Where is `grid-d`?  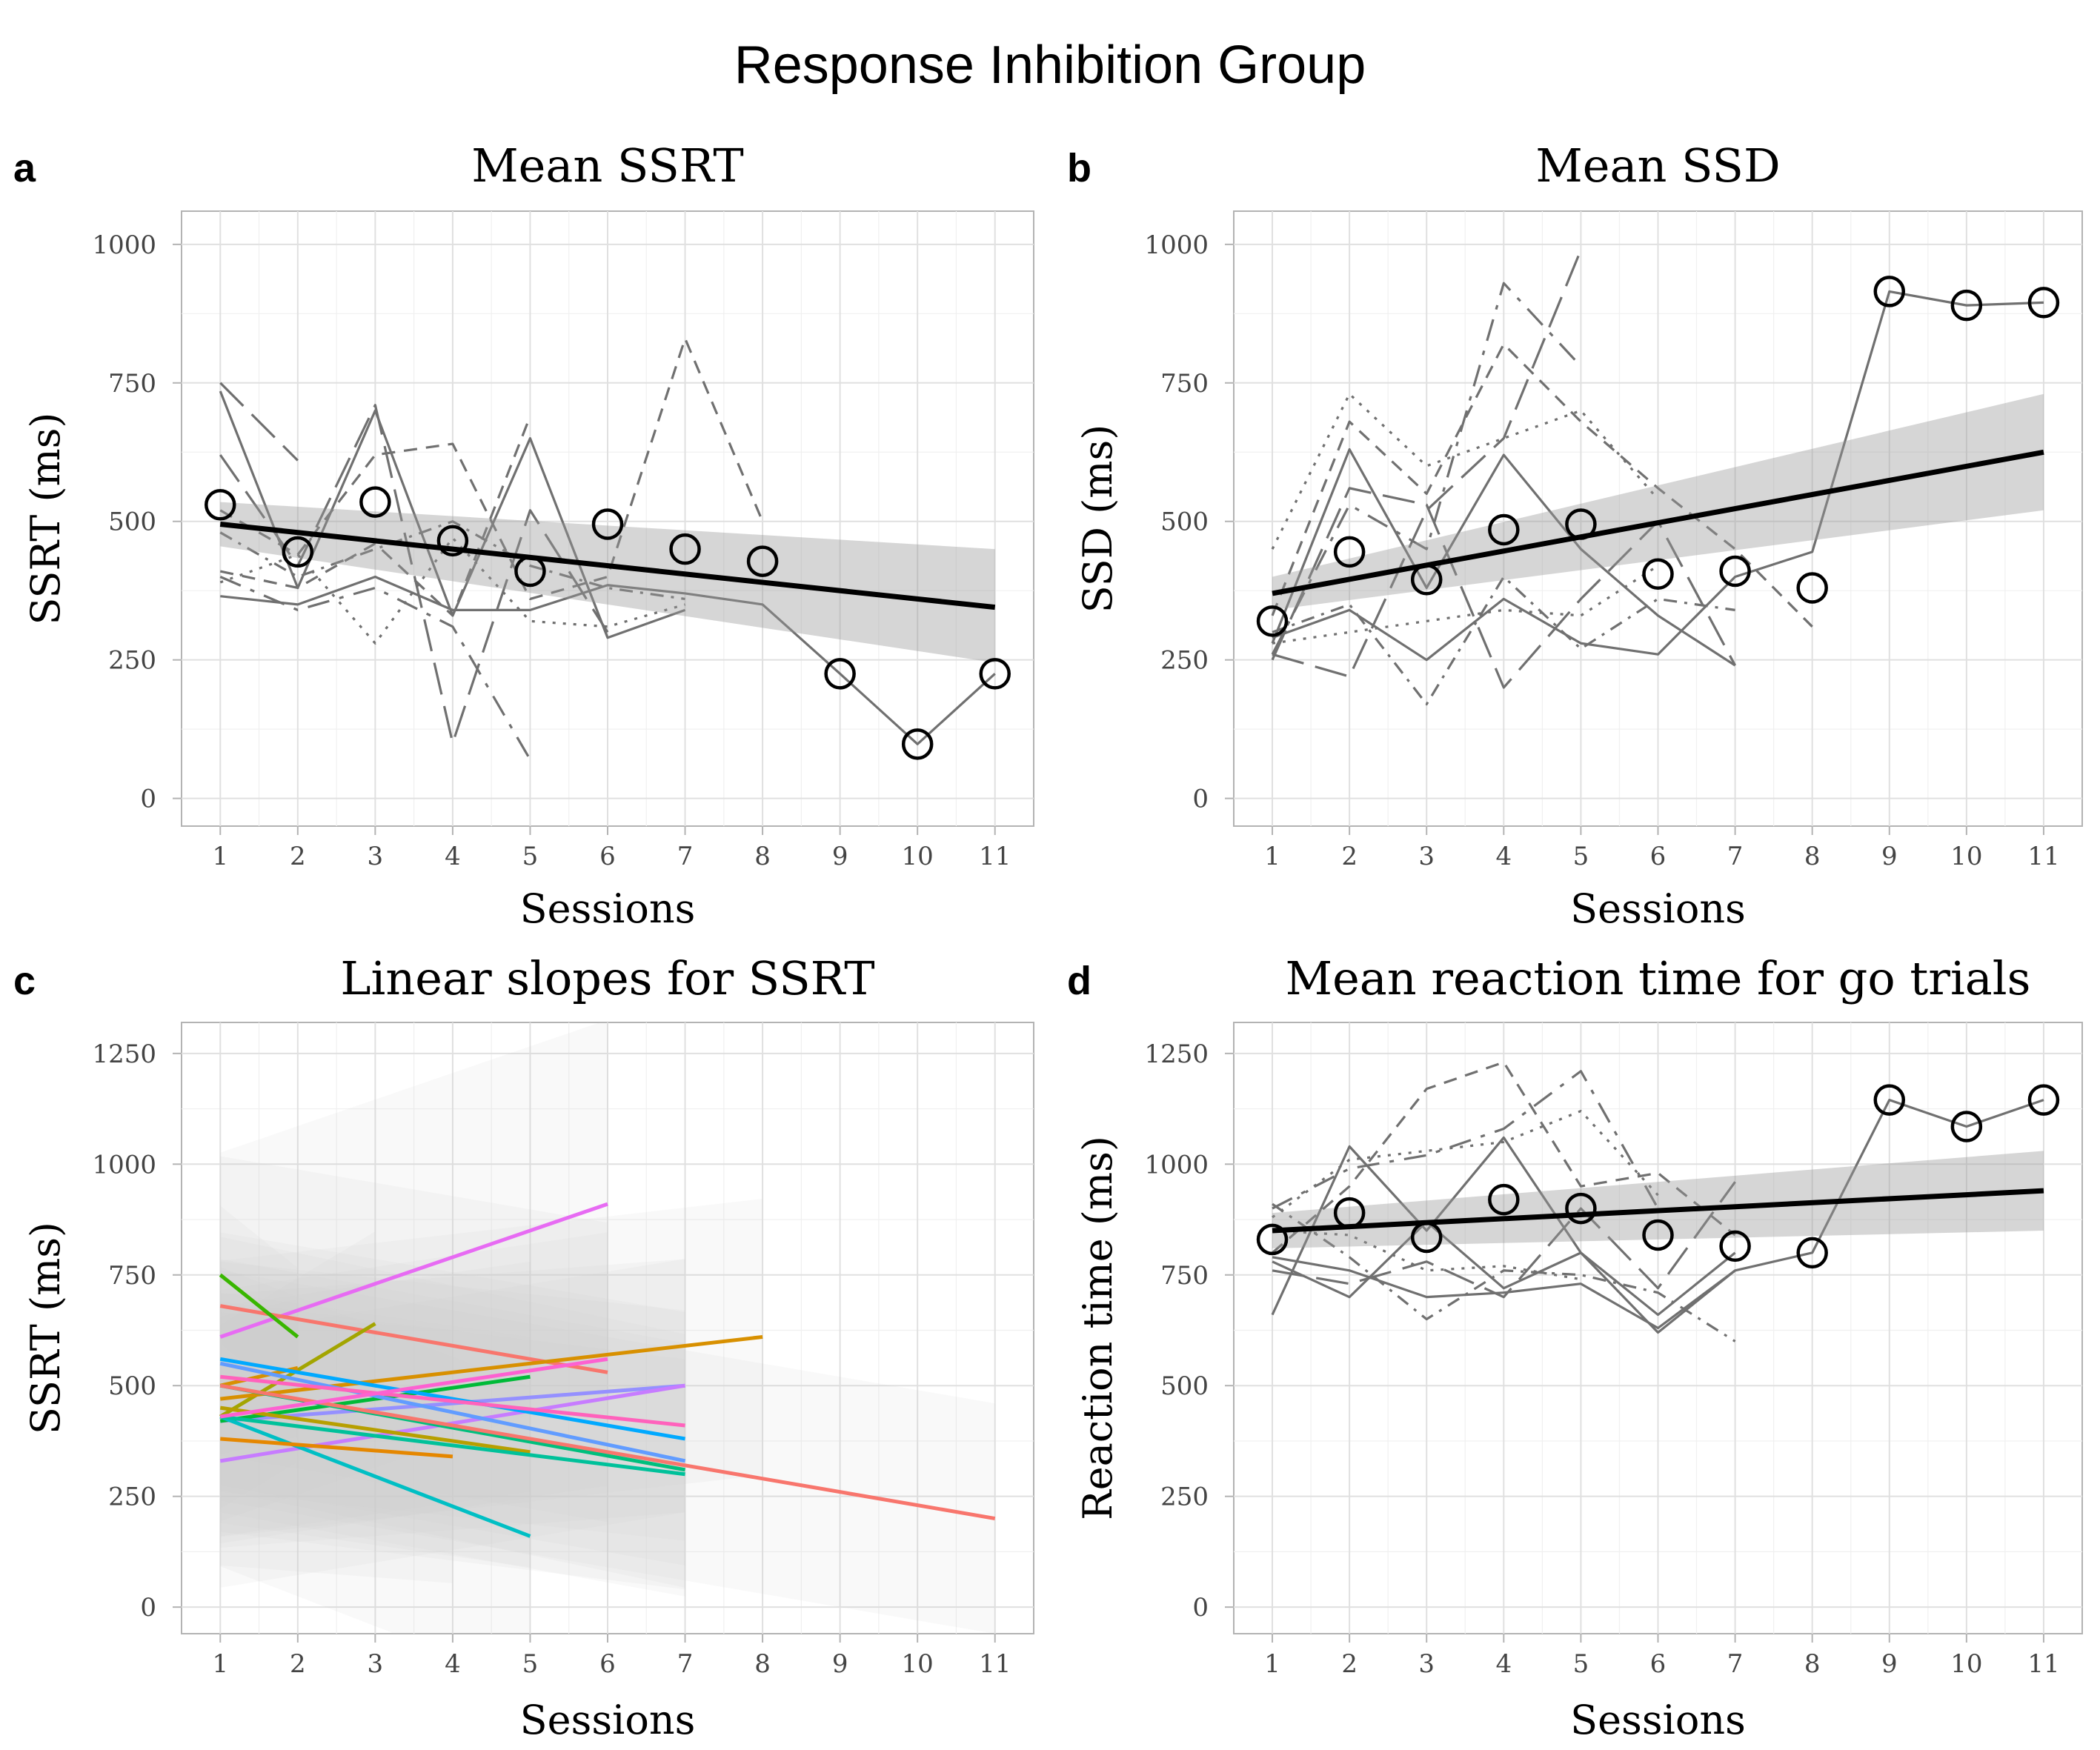
grid-d is located at coordinates (1658, 1328).